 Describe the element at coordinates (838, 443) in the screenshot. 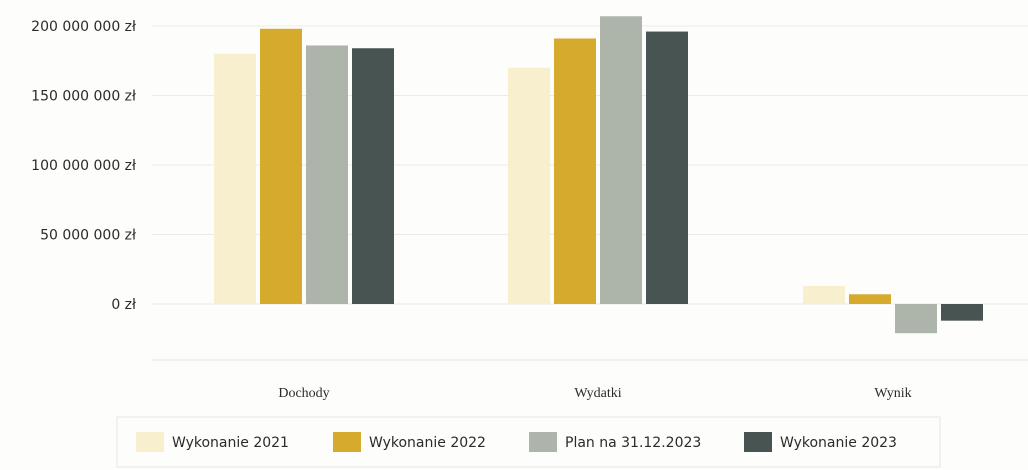

I see `legend-label: Wykonanie 2023` at that location.